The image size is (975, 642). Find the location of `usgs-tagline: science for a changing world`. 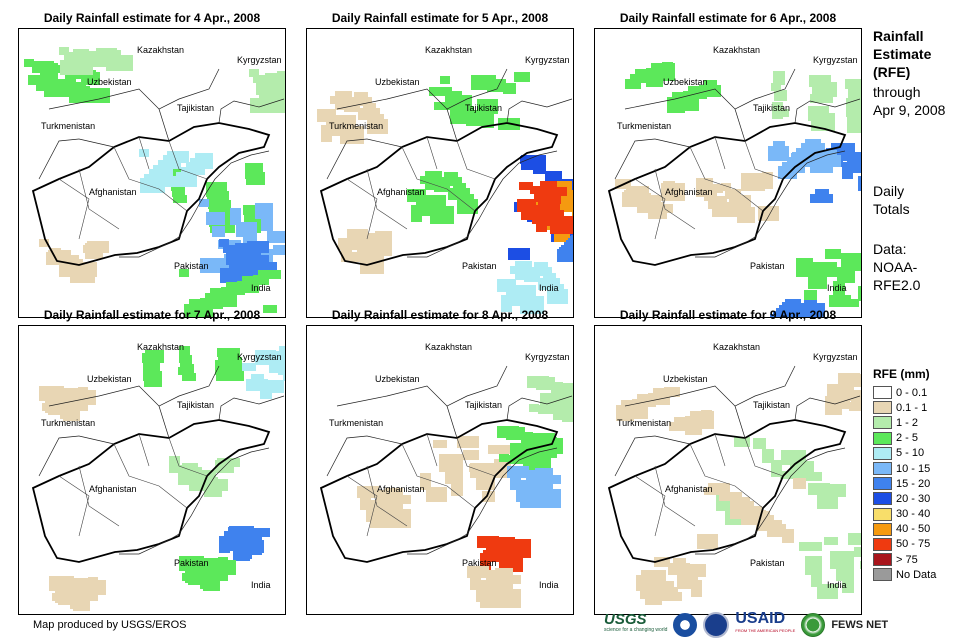

usgs-tagline: science for a changing world is located at coordinates (636, 630).